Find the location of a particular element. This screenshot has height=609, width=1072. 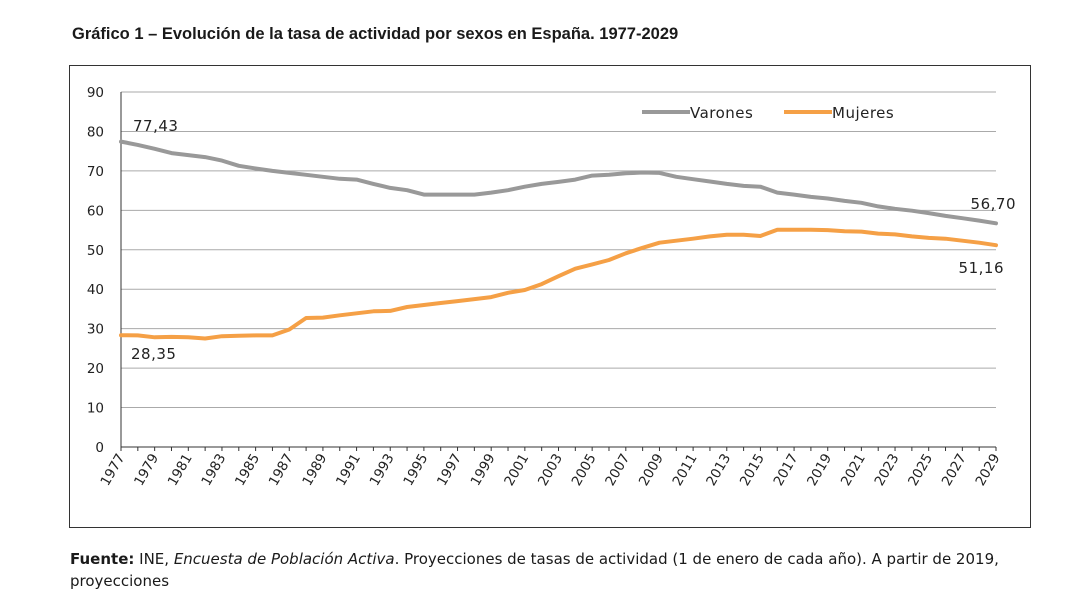

x-tick-label: 2013 is located at coordinates (718, 470).